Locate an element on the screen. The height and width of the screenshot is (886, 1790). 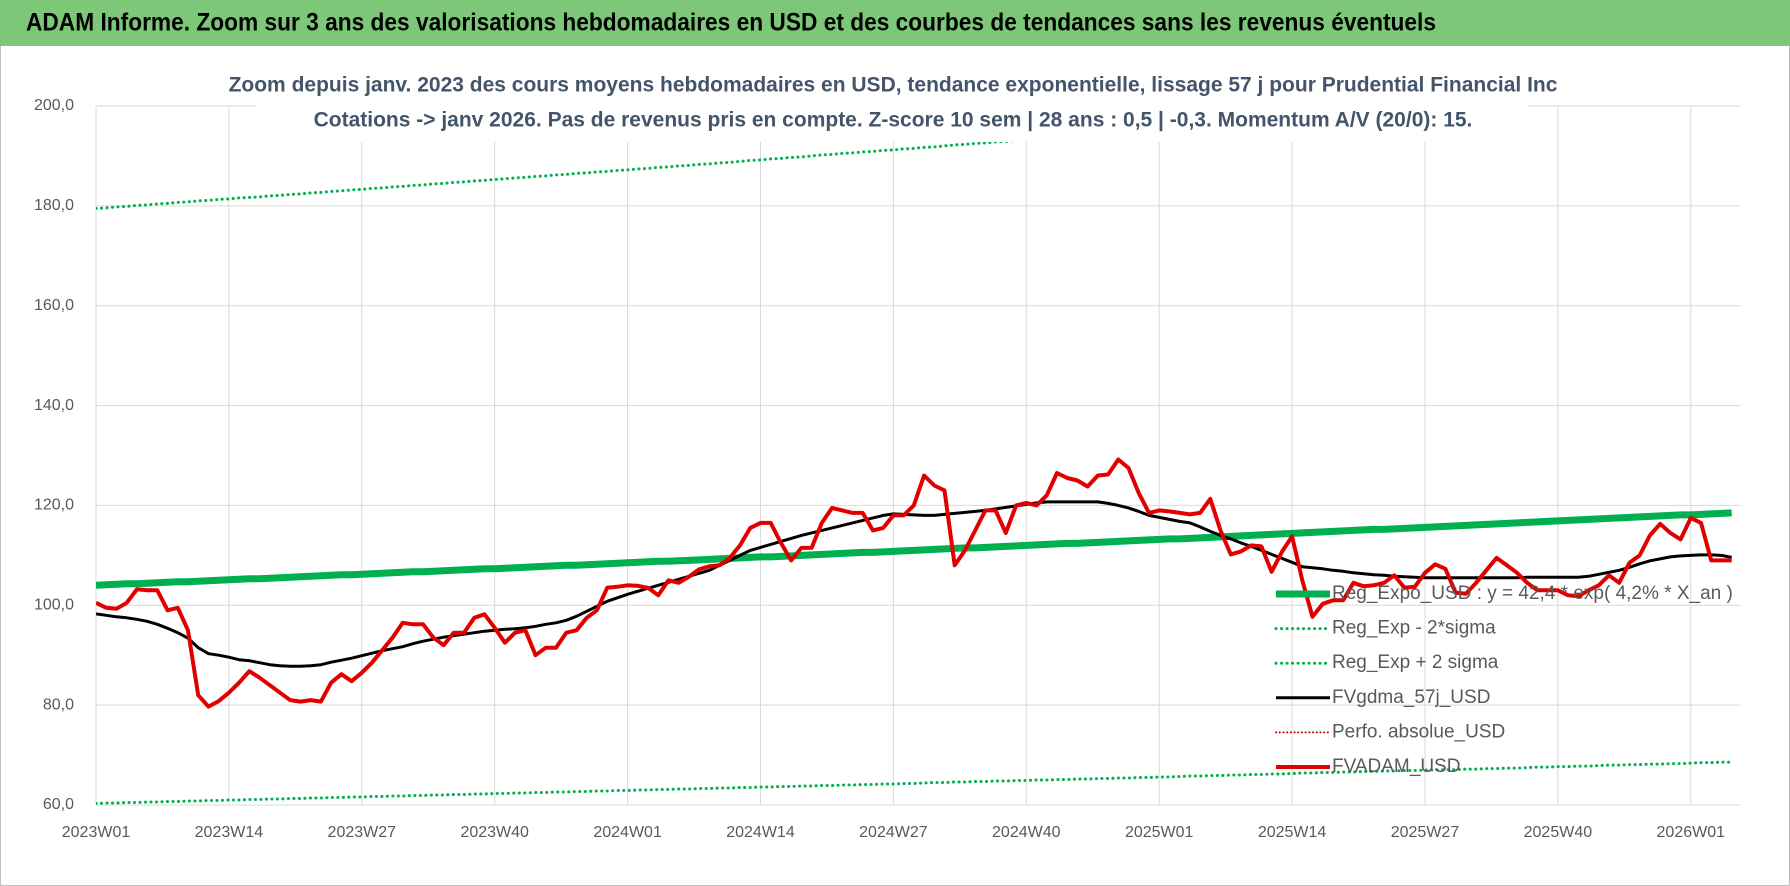
y-tick-label: 160,0 is located at coordinates (54, 305).